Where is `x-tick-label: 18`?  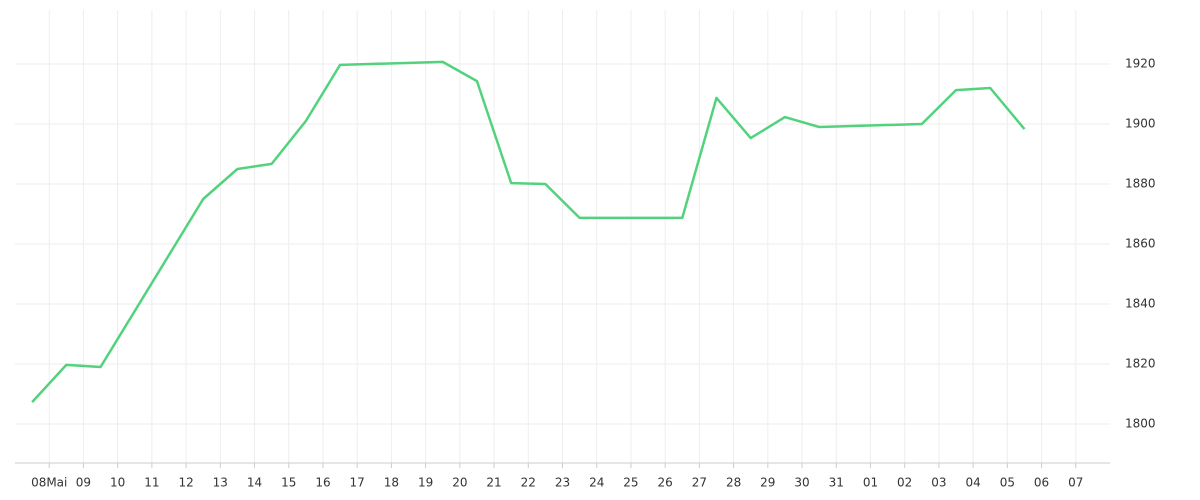
x-tick-label: 18 is located at coordinates (391, 483).